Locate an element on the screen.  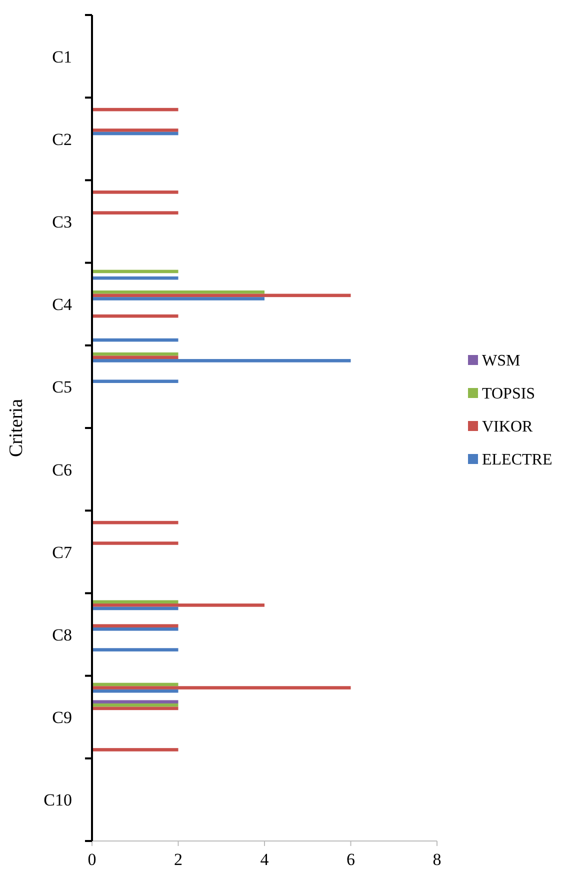
x-tick-label: 2 is located at coordinates (178, 859).